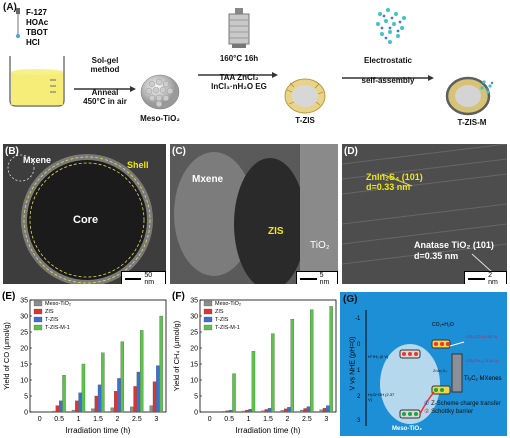 This screenshot has width=510, height=438. What do you see at coordinates (37, 160) in the screenshot?
I see `mxene-label: Mxene` at bounding box center [37, 160].